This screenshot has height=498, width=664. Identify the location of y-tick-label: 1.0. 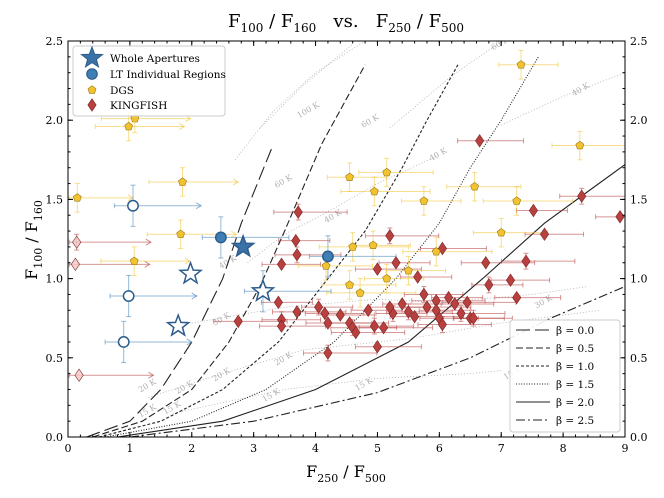
(55, 279).